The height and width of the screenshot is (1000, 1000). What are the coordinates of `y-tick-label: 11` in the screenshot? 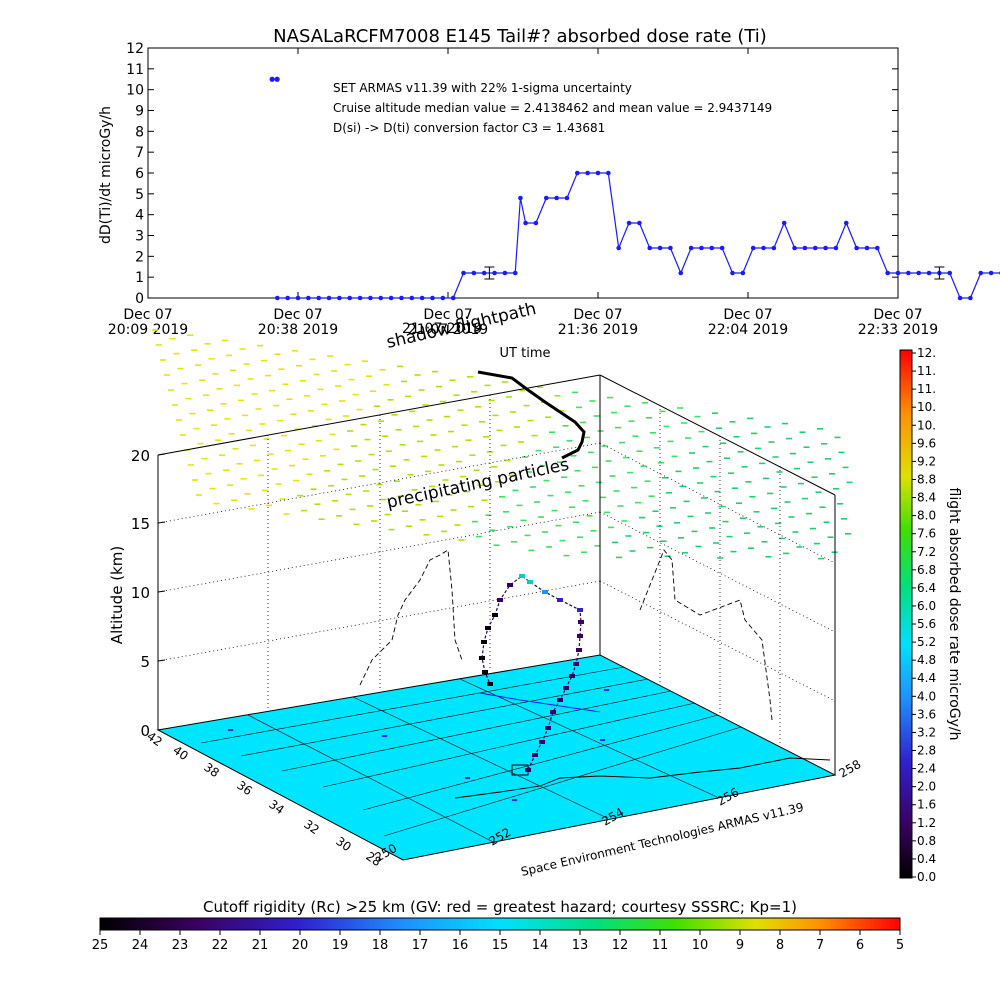 It's located at (135, 70).